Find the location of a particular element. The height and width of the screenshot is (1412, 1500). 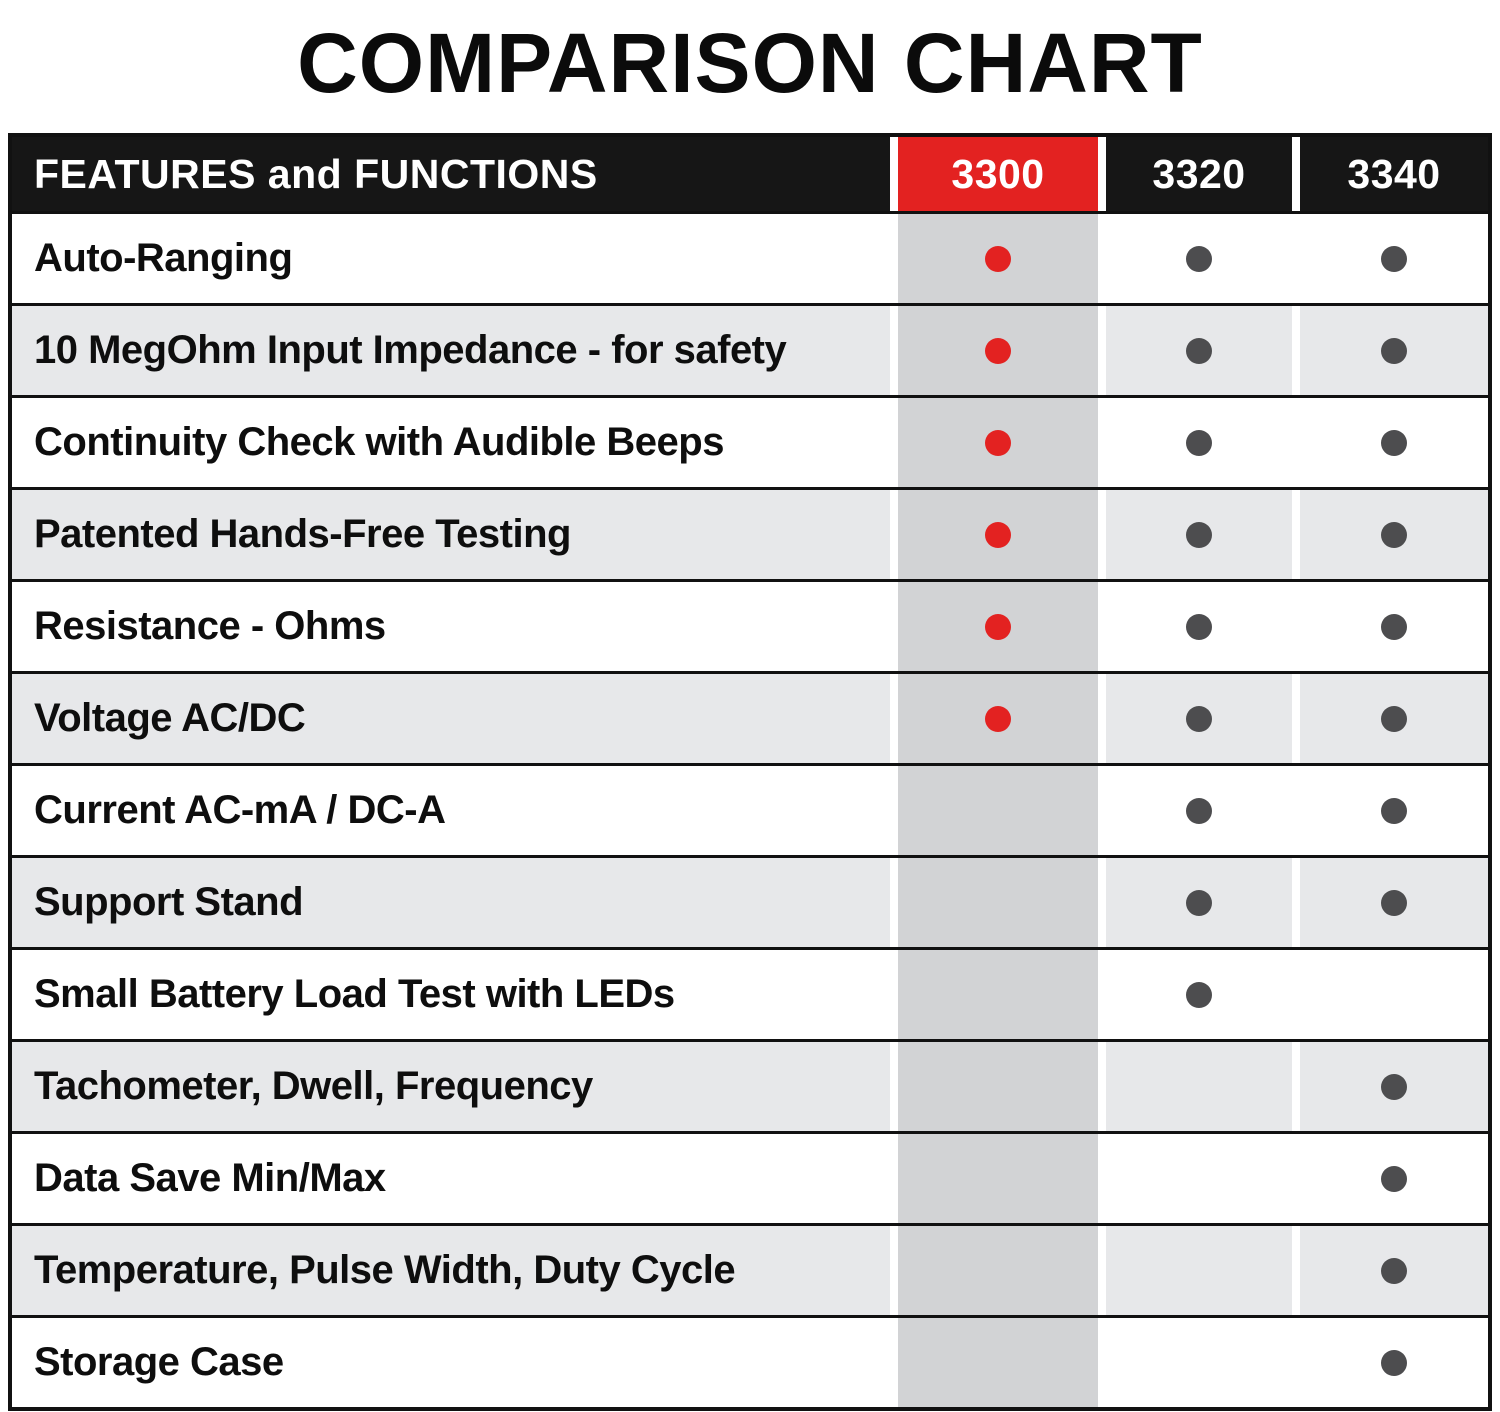

feature-label: Patented Hands-Free Testing is located at coordinates (451, 534).